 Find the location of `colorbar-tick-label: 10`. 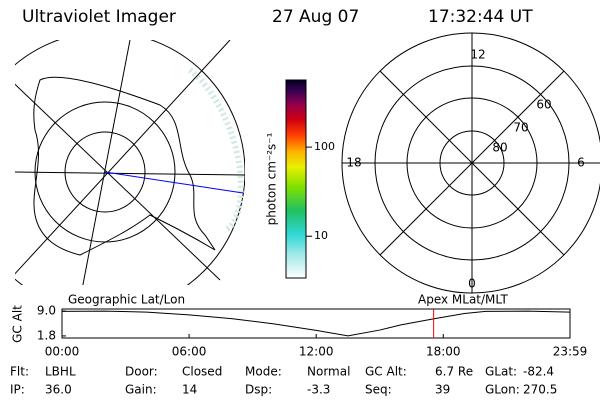

colorbar-tick-label: 10 is located at coordinates (321, 235).